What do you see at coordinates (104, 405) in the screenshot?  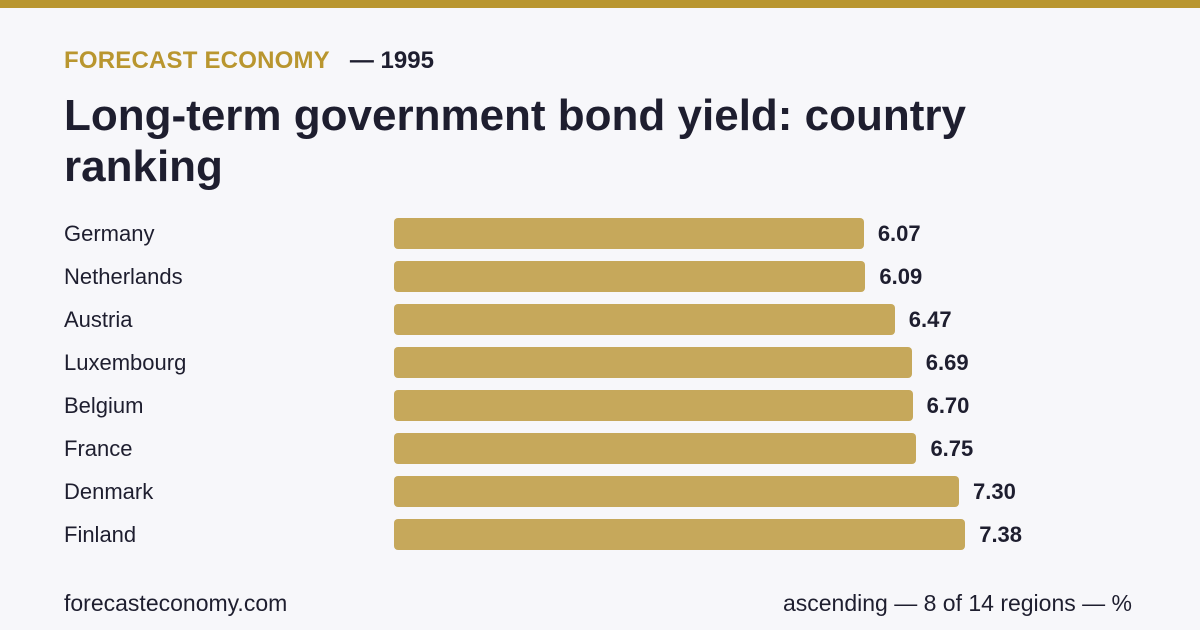 I see `category-label: Belgium` at bounding box center [104, 405].